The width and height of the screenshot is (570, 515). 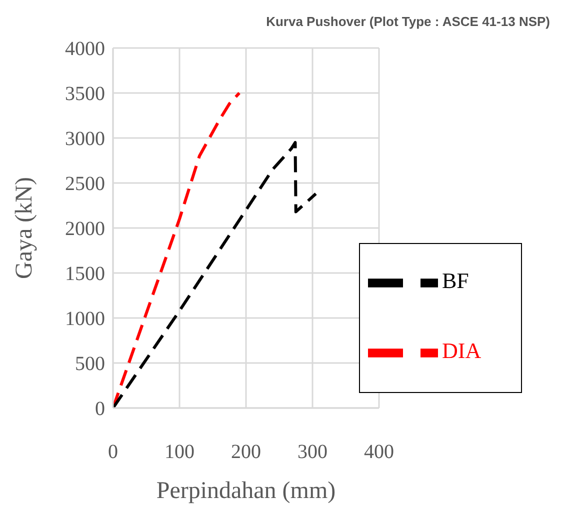 I want to click on y-axis-title: Gaya (kN), so click(x=25, y=228).